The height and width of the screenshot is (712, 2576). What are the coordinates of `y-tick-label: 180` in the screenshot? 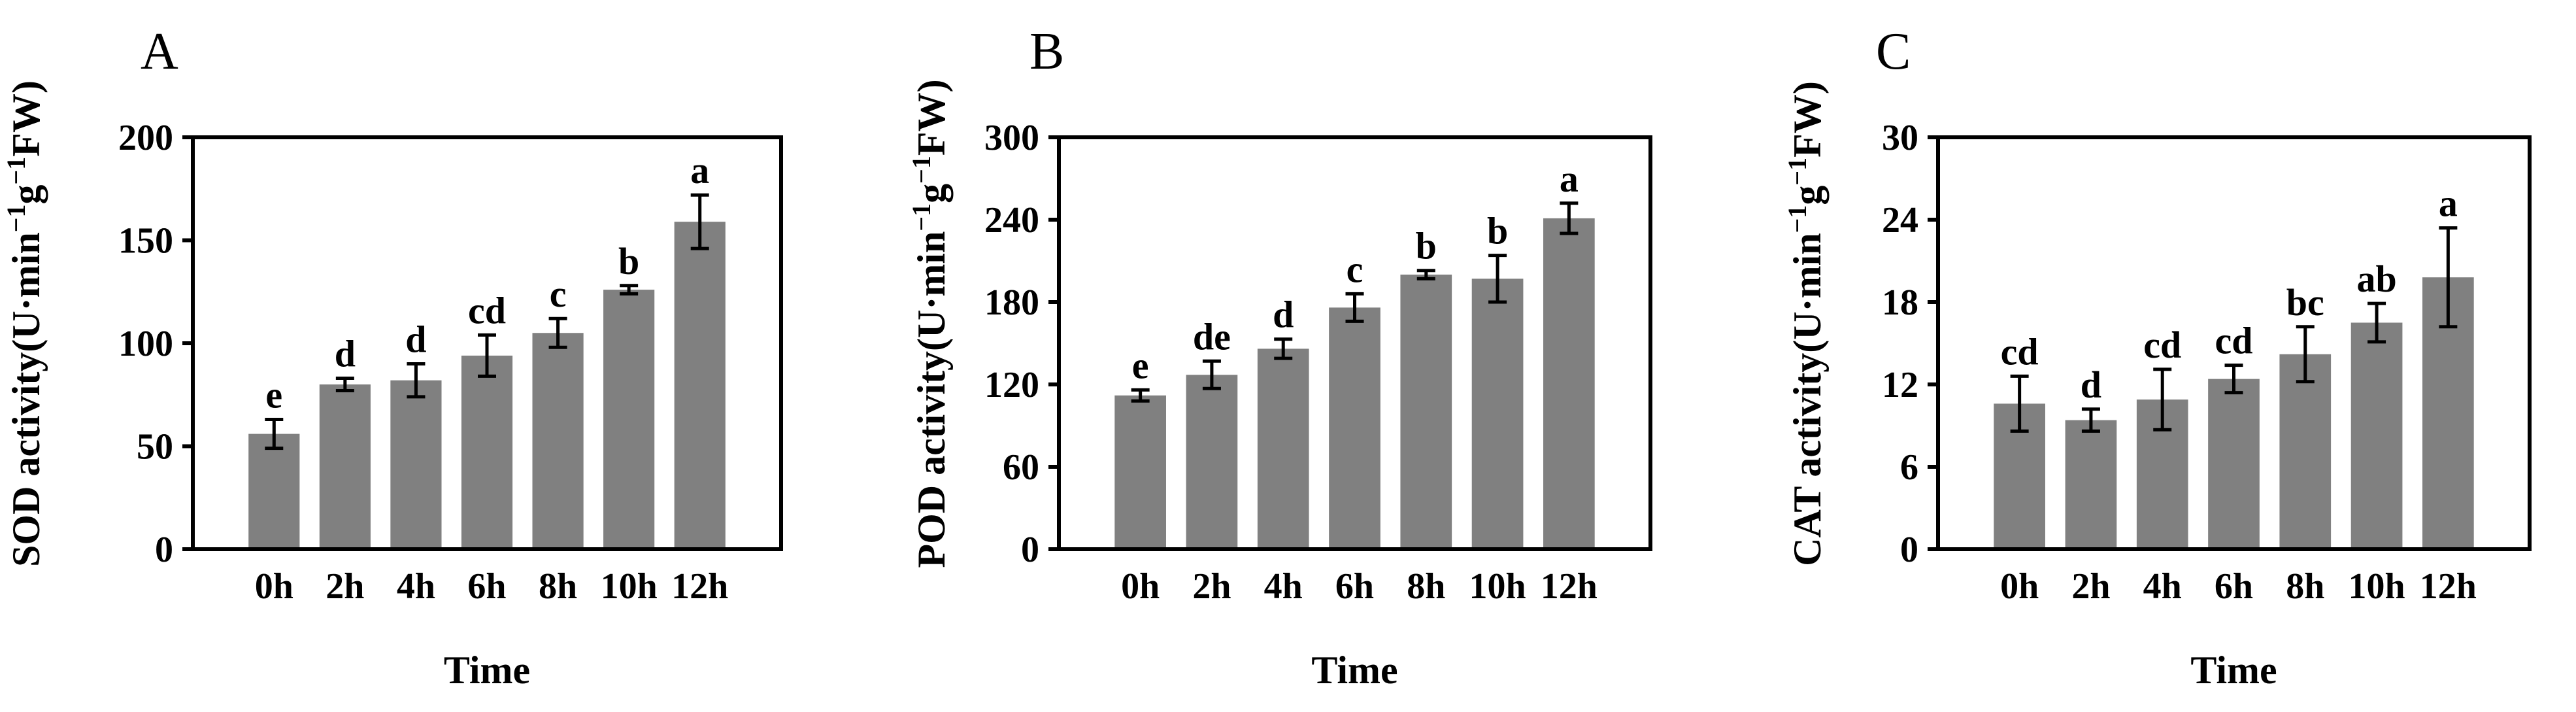 It's located at (1012, 302).